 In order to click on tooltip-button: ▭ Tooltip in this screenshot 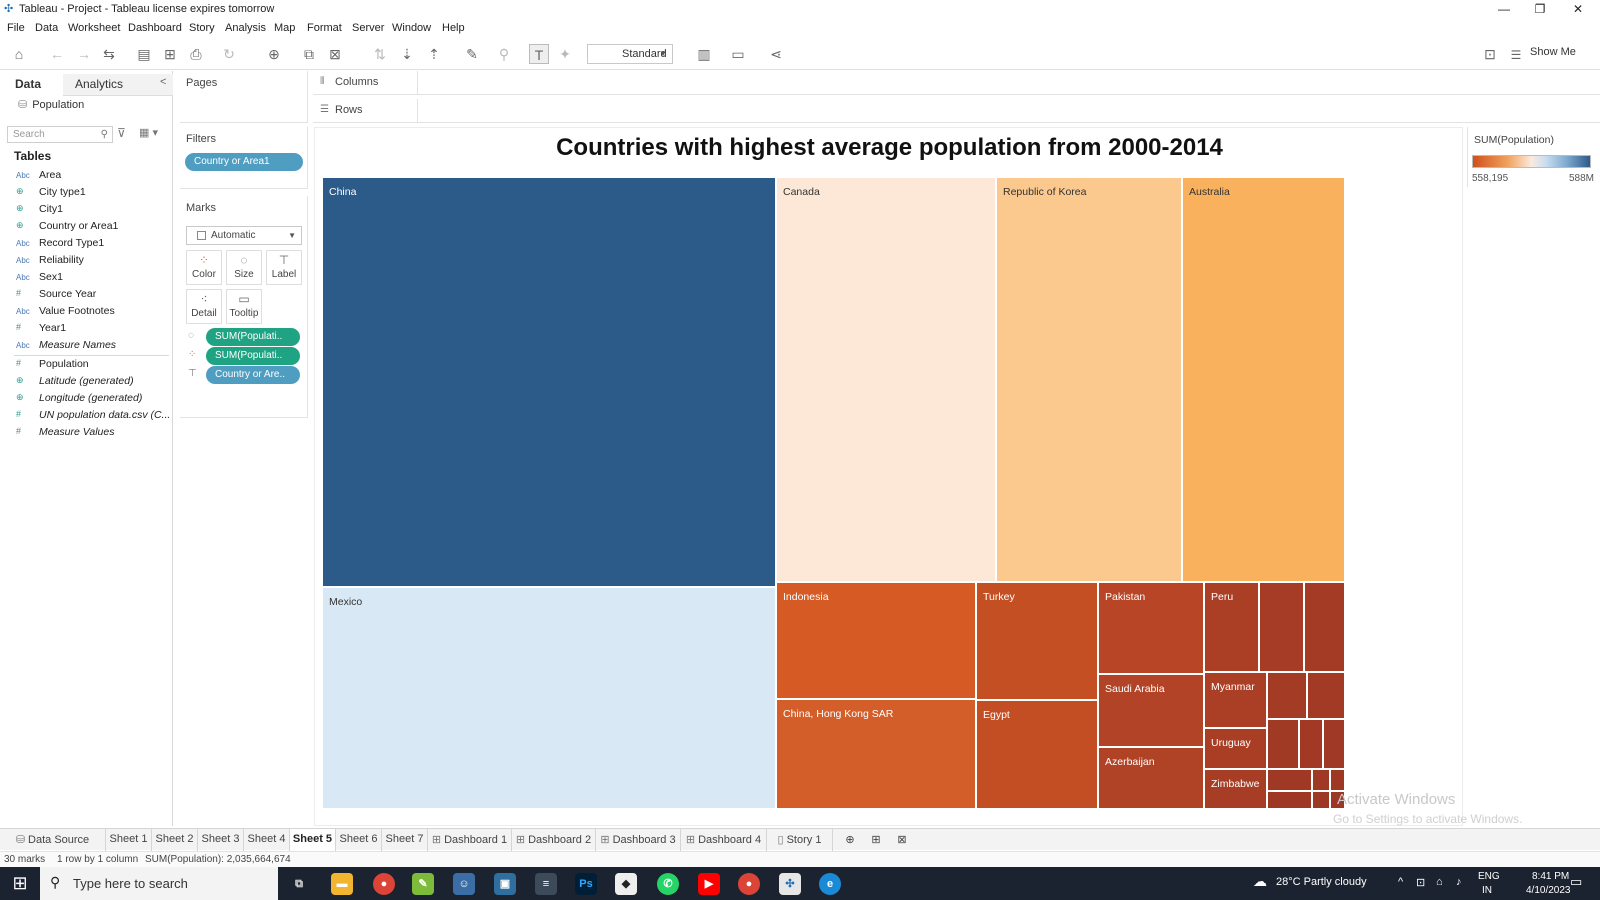, I will do `click(244, 306)`.